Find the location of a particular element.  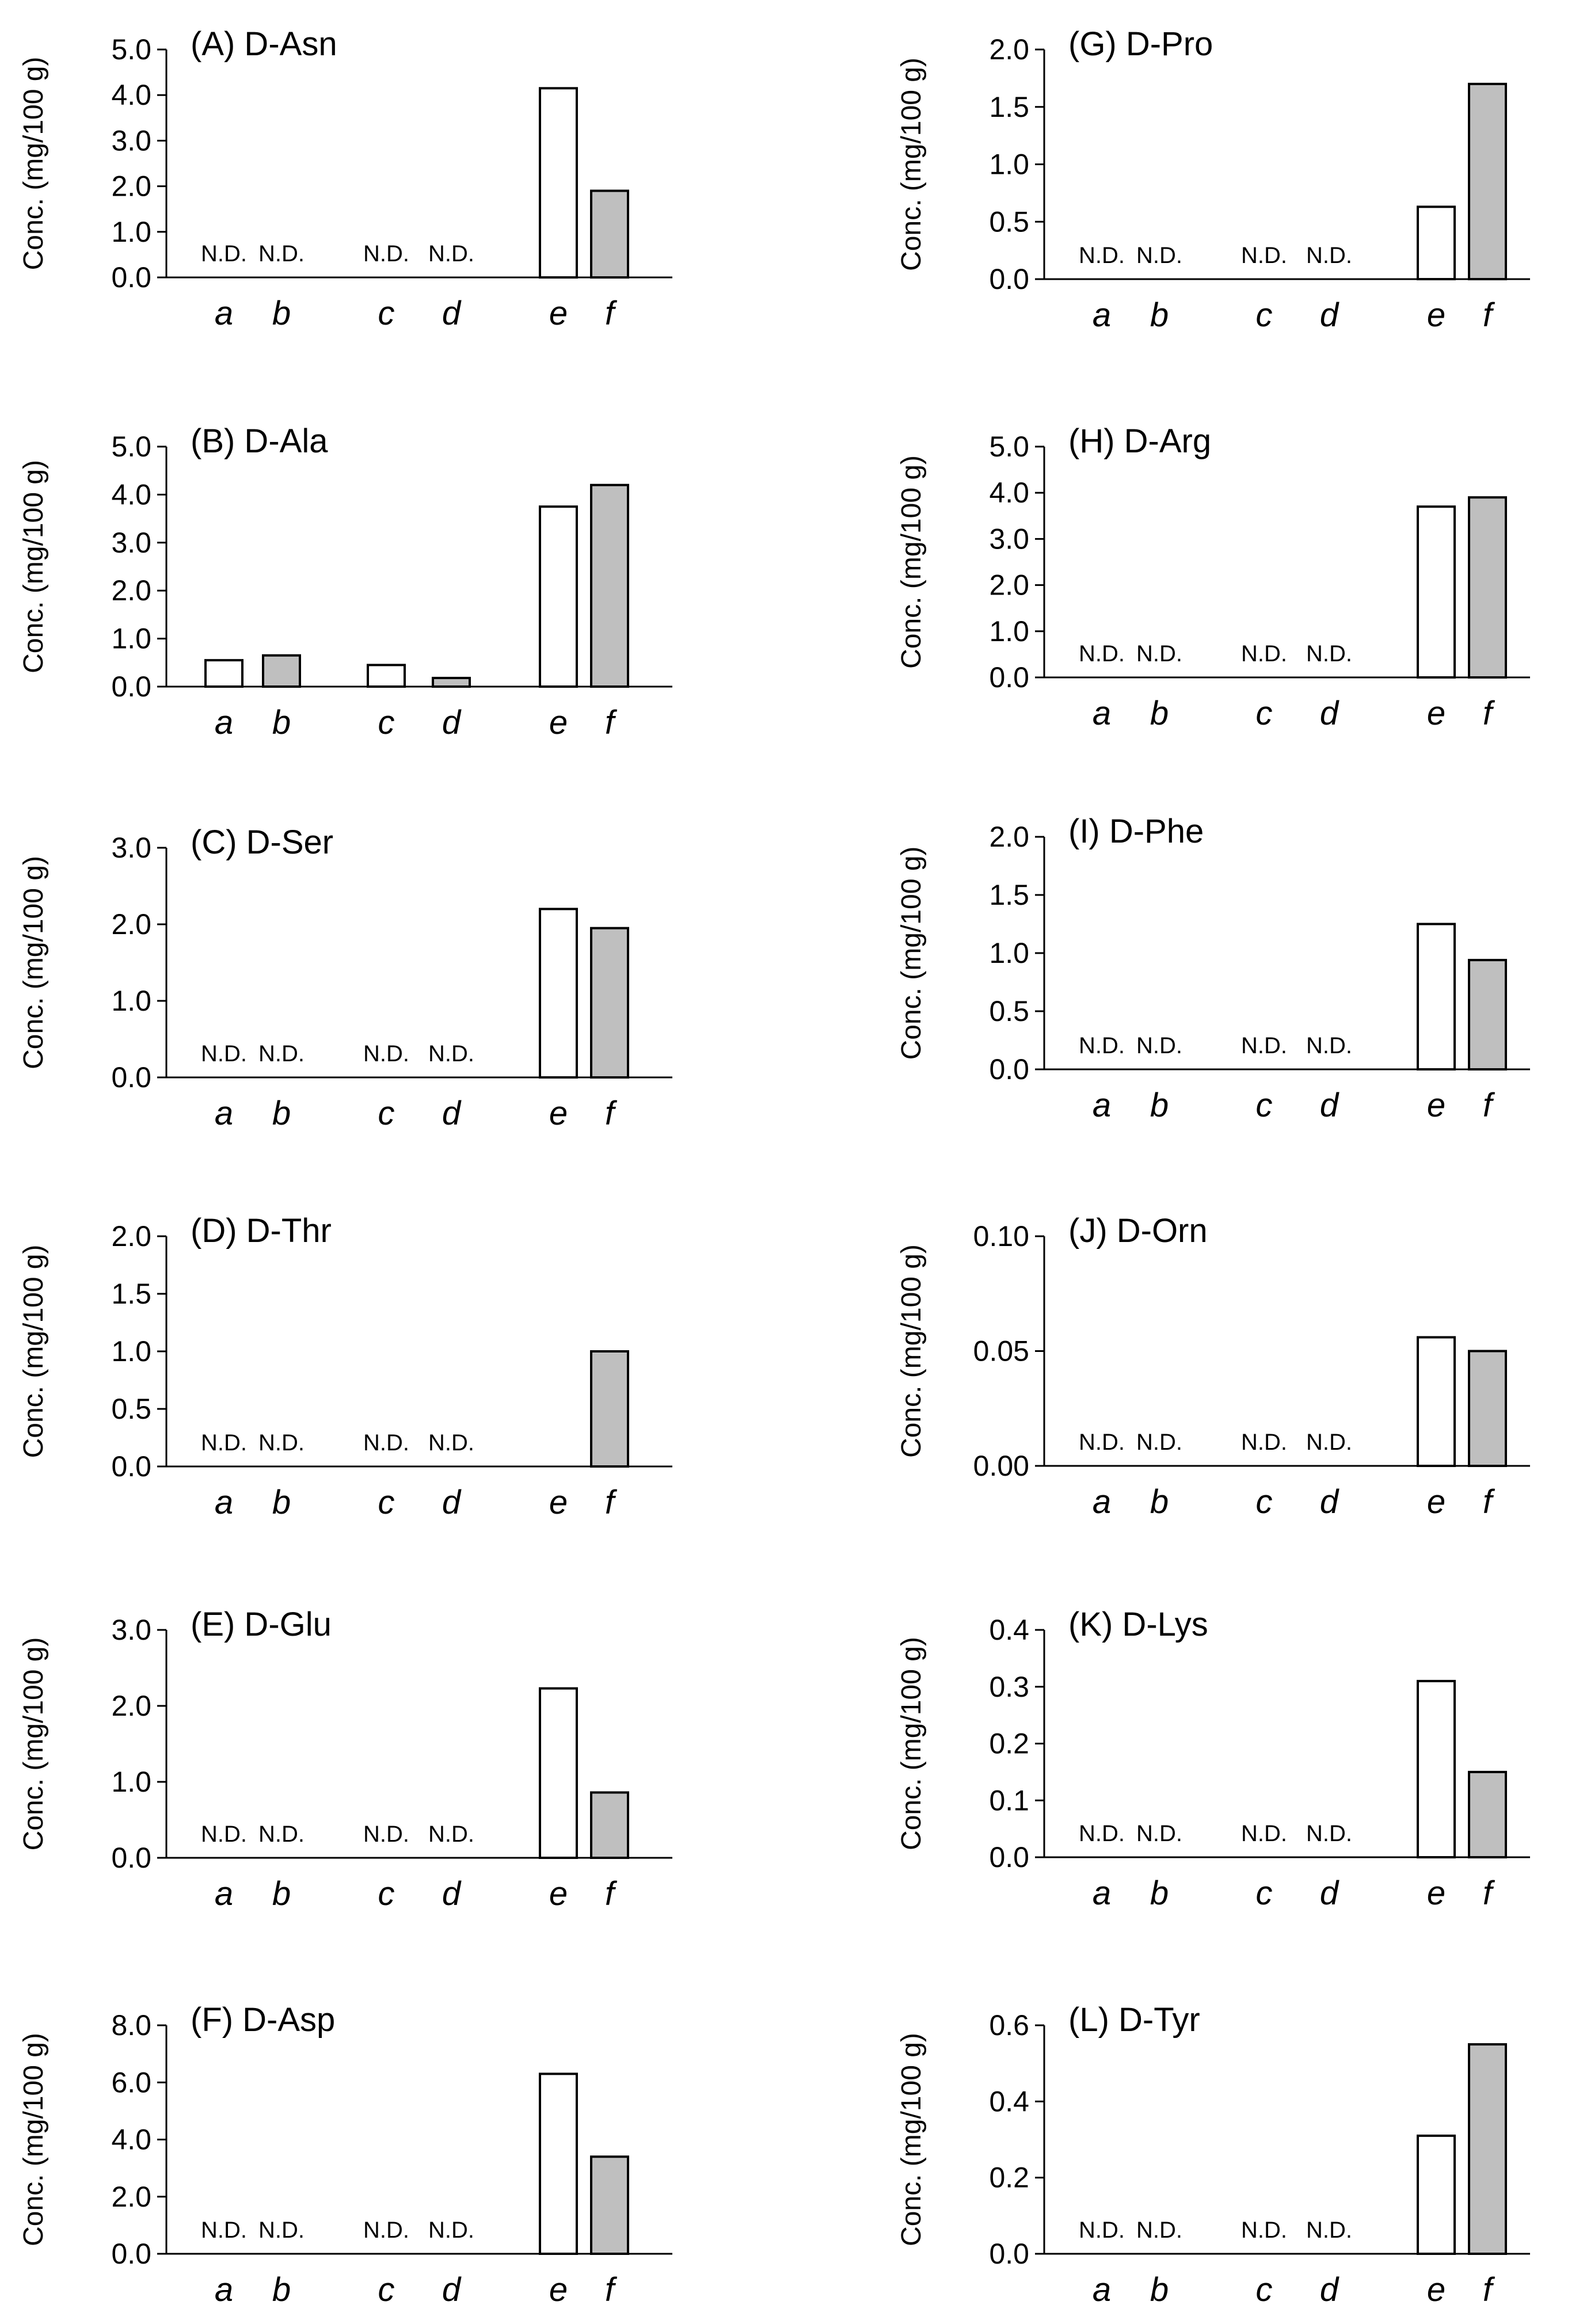

chart-title: (H) D-Arg is located at coordinates (1139, 441).